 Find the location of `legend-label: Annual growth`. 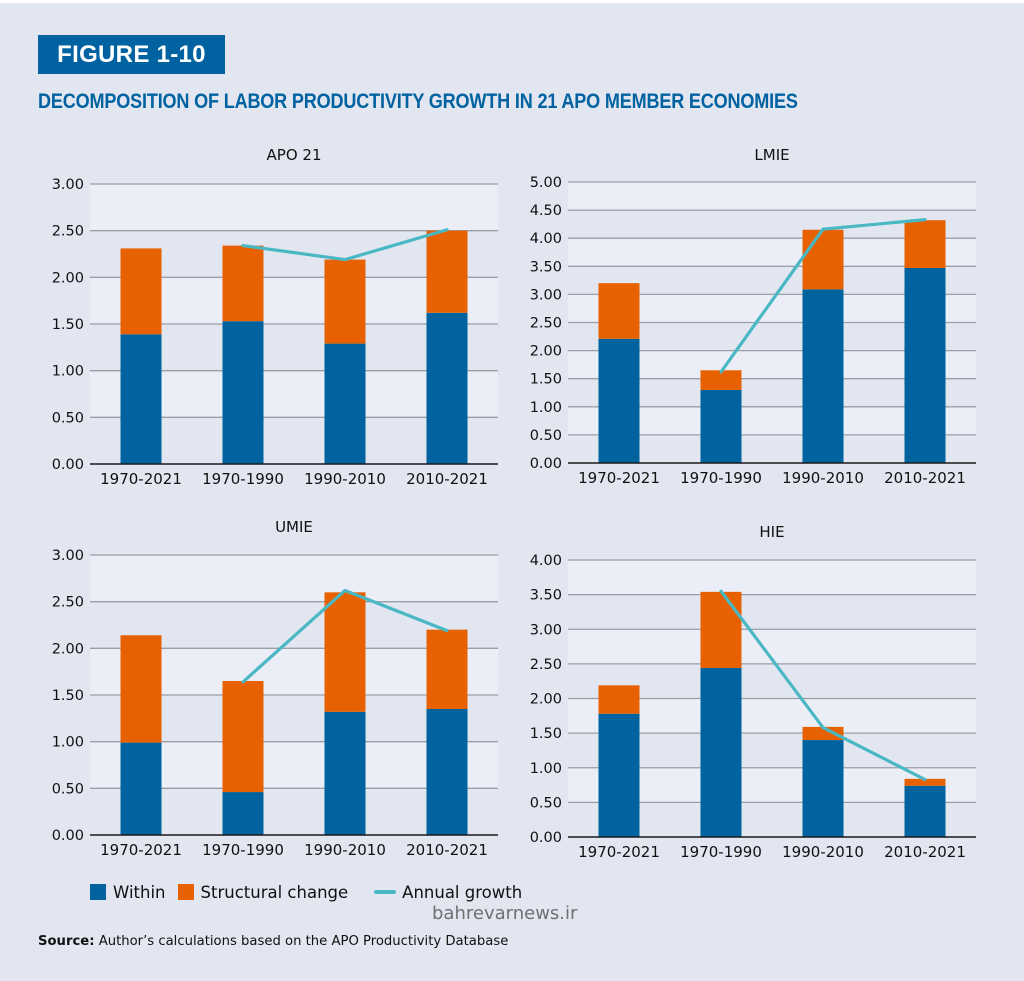

legend-label: Annual growth is located at coordinates (462, 892).